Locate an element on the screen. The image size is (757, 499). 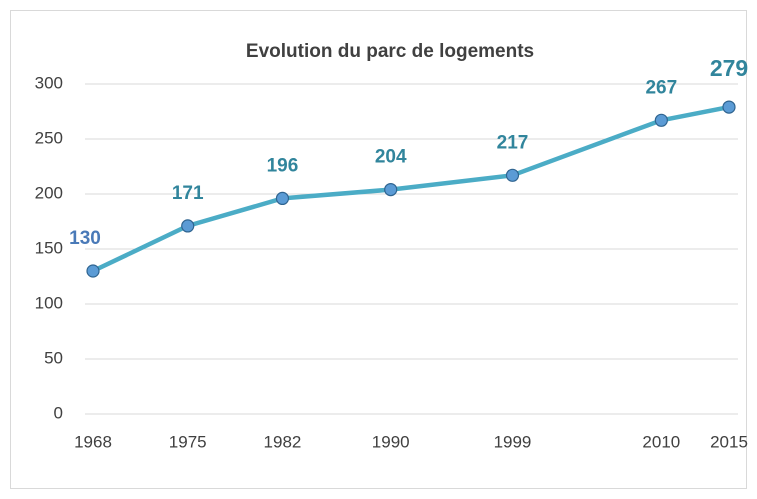
x-tick-label: 1982 is located at coordinates (283, 441).